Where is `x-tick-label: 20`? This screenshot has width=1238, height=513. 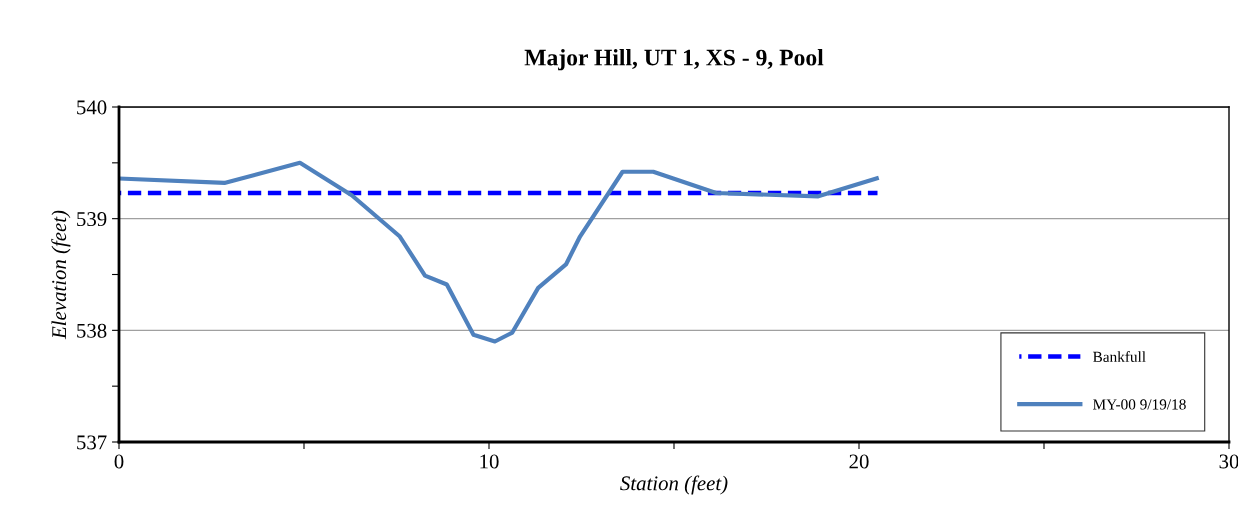 x-tick-label: 20 is located at coordinates (859, 461).